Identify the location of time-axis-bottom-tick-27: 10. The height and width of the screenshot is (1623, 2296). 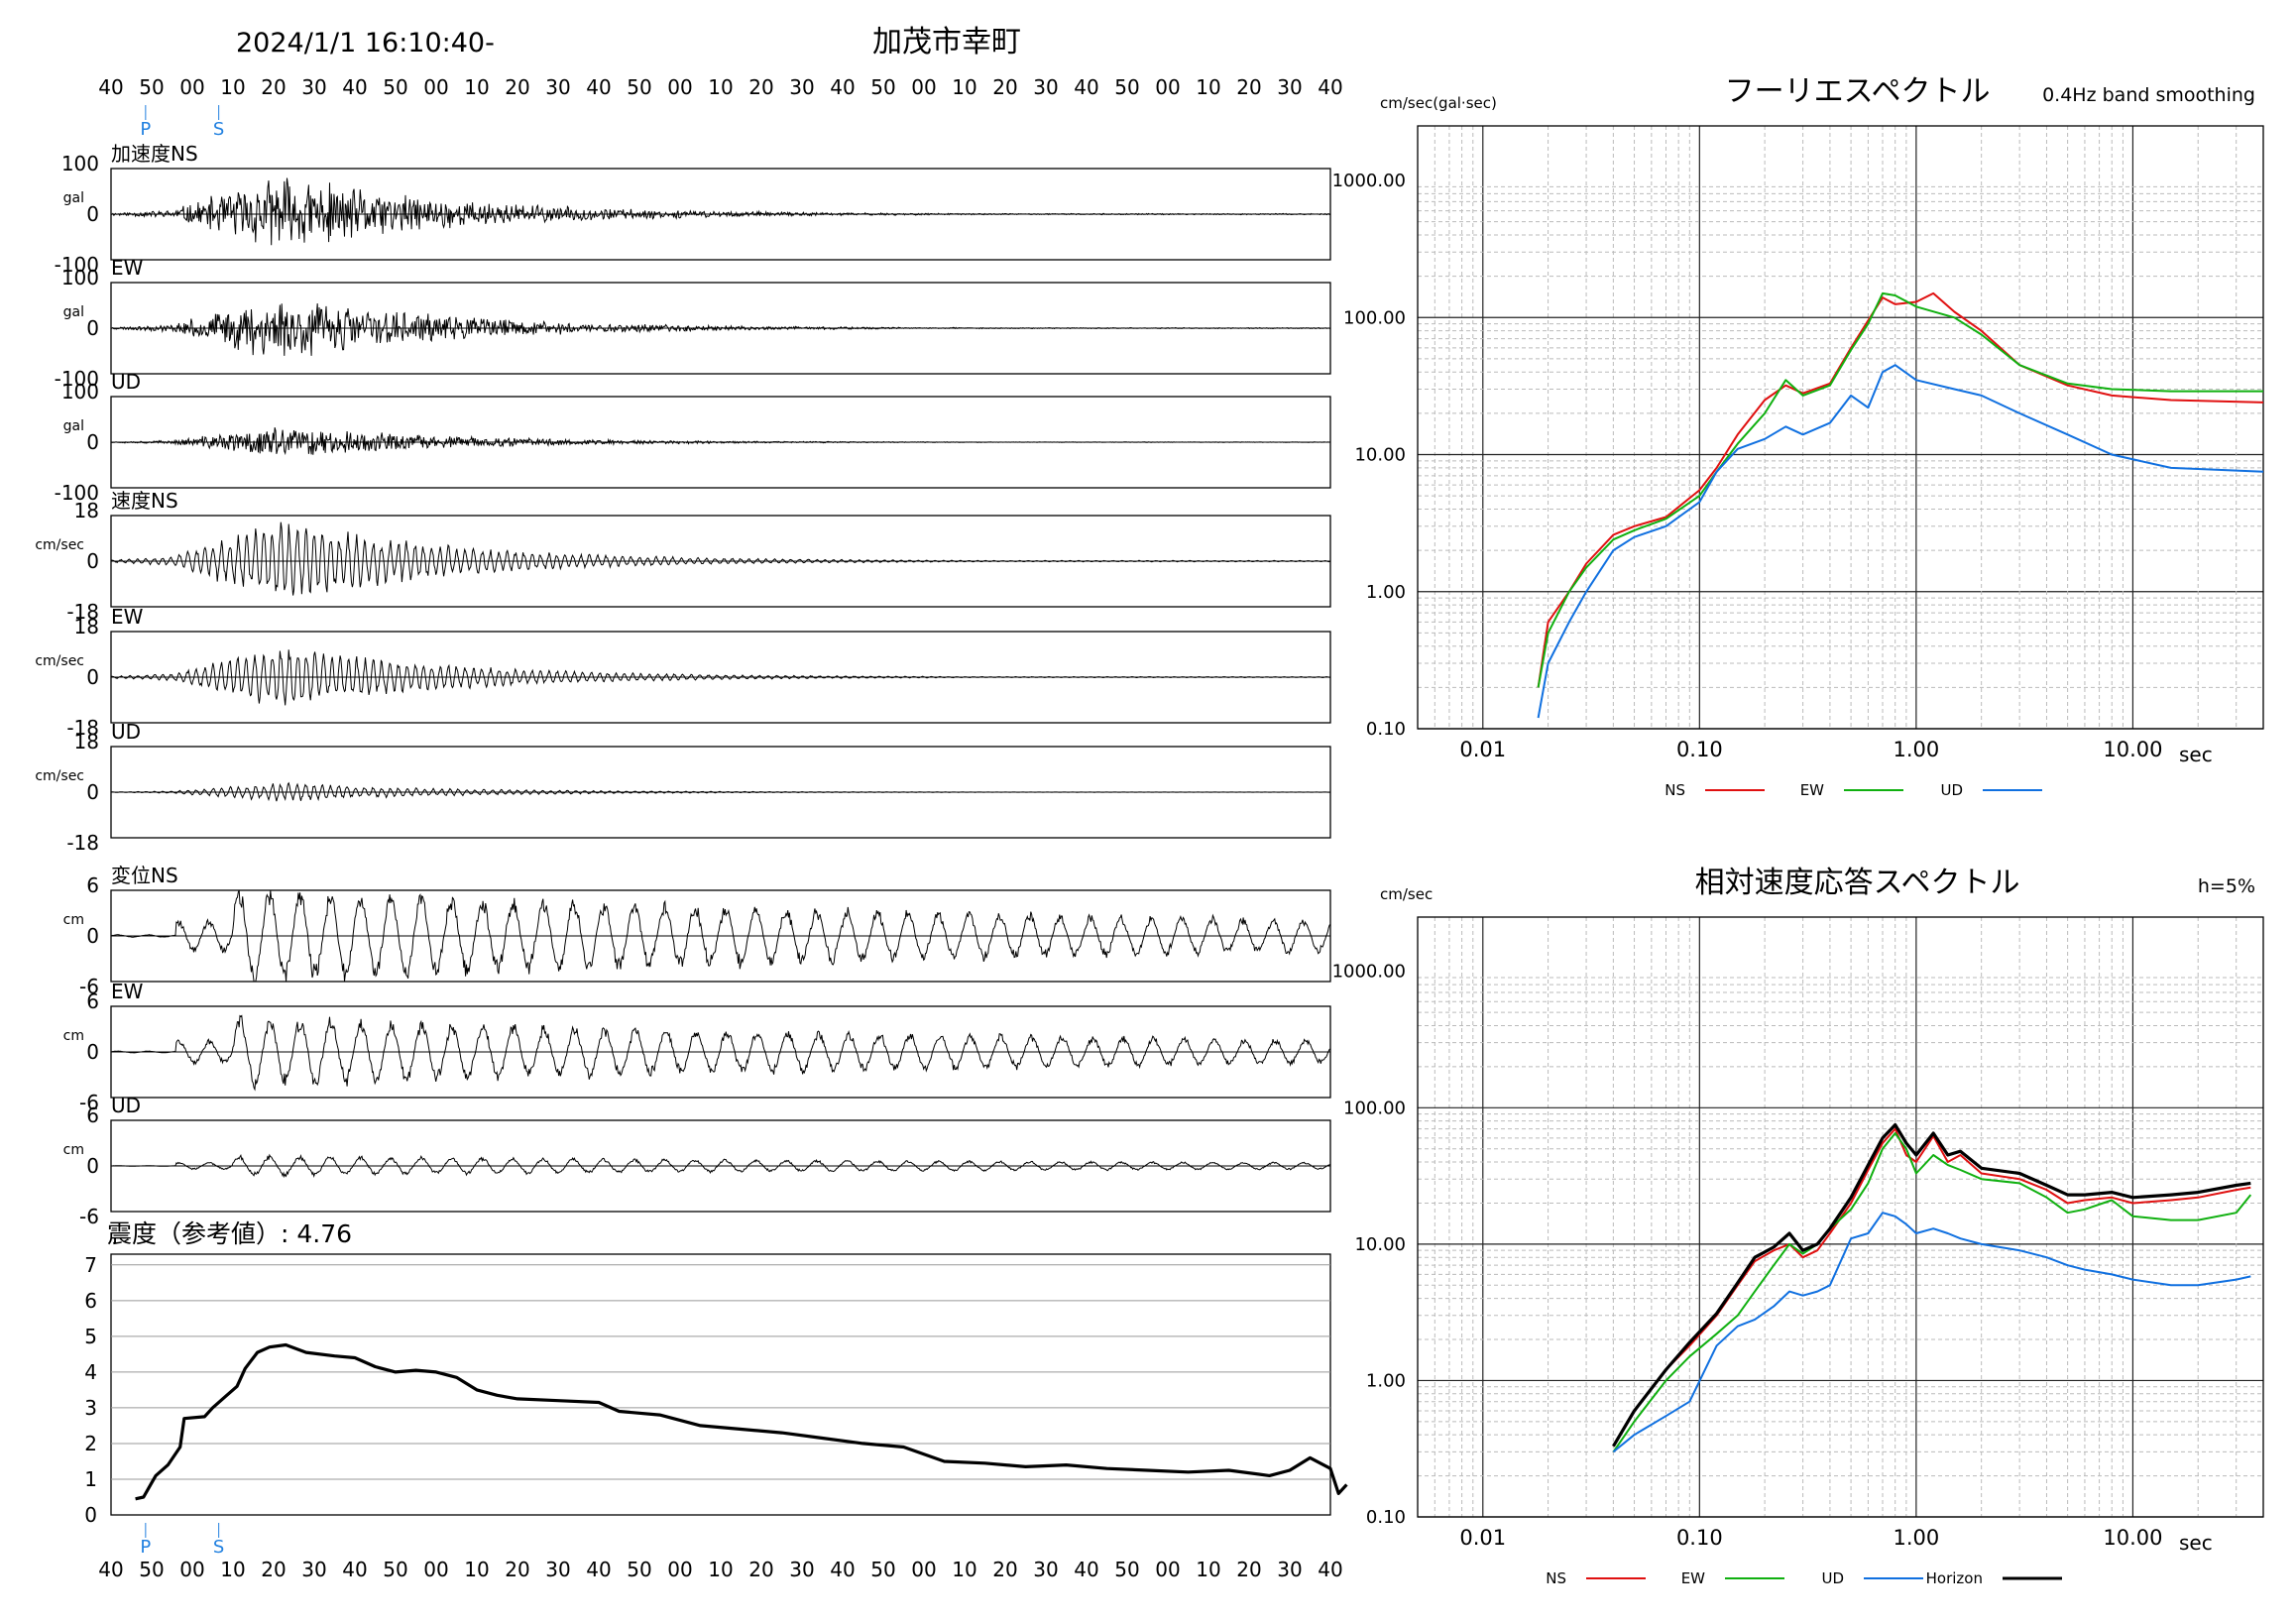
(1208, 1569).